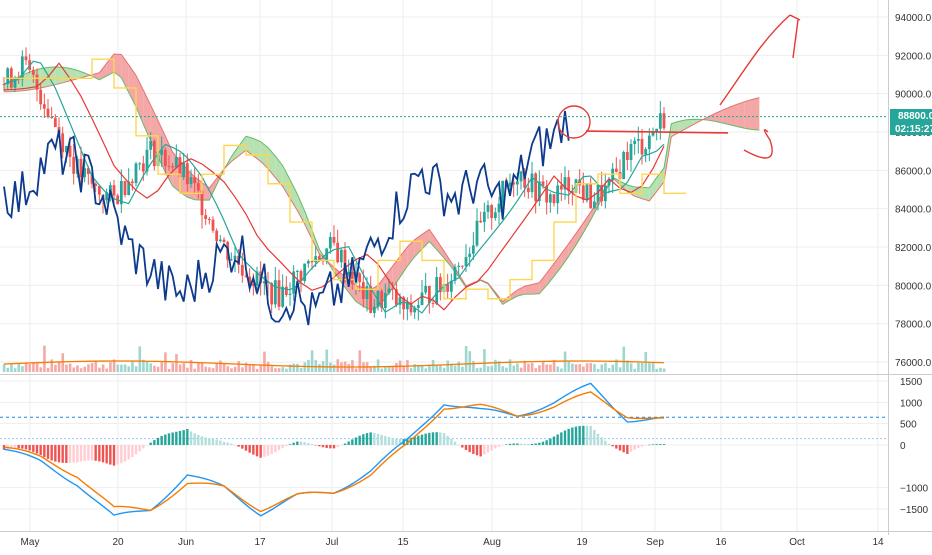 This screenshot has width=932, height=555. I want to click on time-axis: May 20 Jun 17 Jul 15 Aug 19 Sep 16 Oct 14, so click(452, 542).